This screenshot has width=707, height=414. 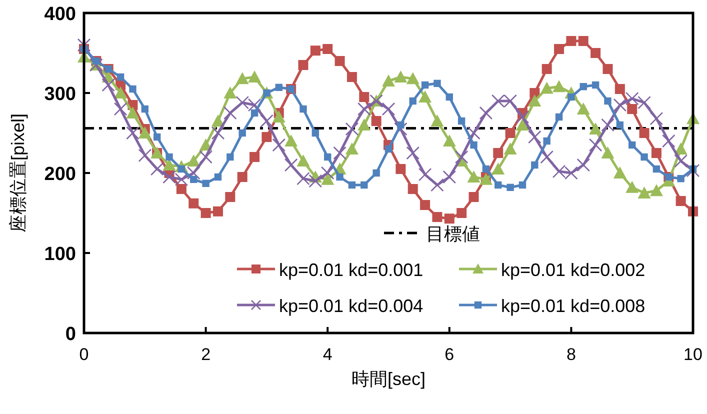 What do you see at coordinates (693, 354) in the screenshot?
I see `x-tick-label: 10` at bounding box center [693, 354].